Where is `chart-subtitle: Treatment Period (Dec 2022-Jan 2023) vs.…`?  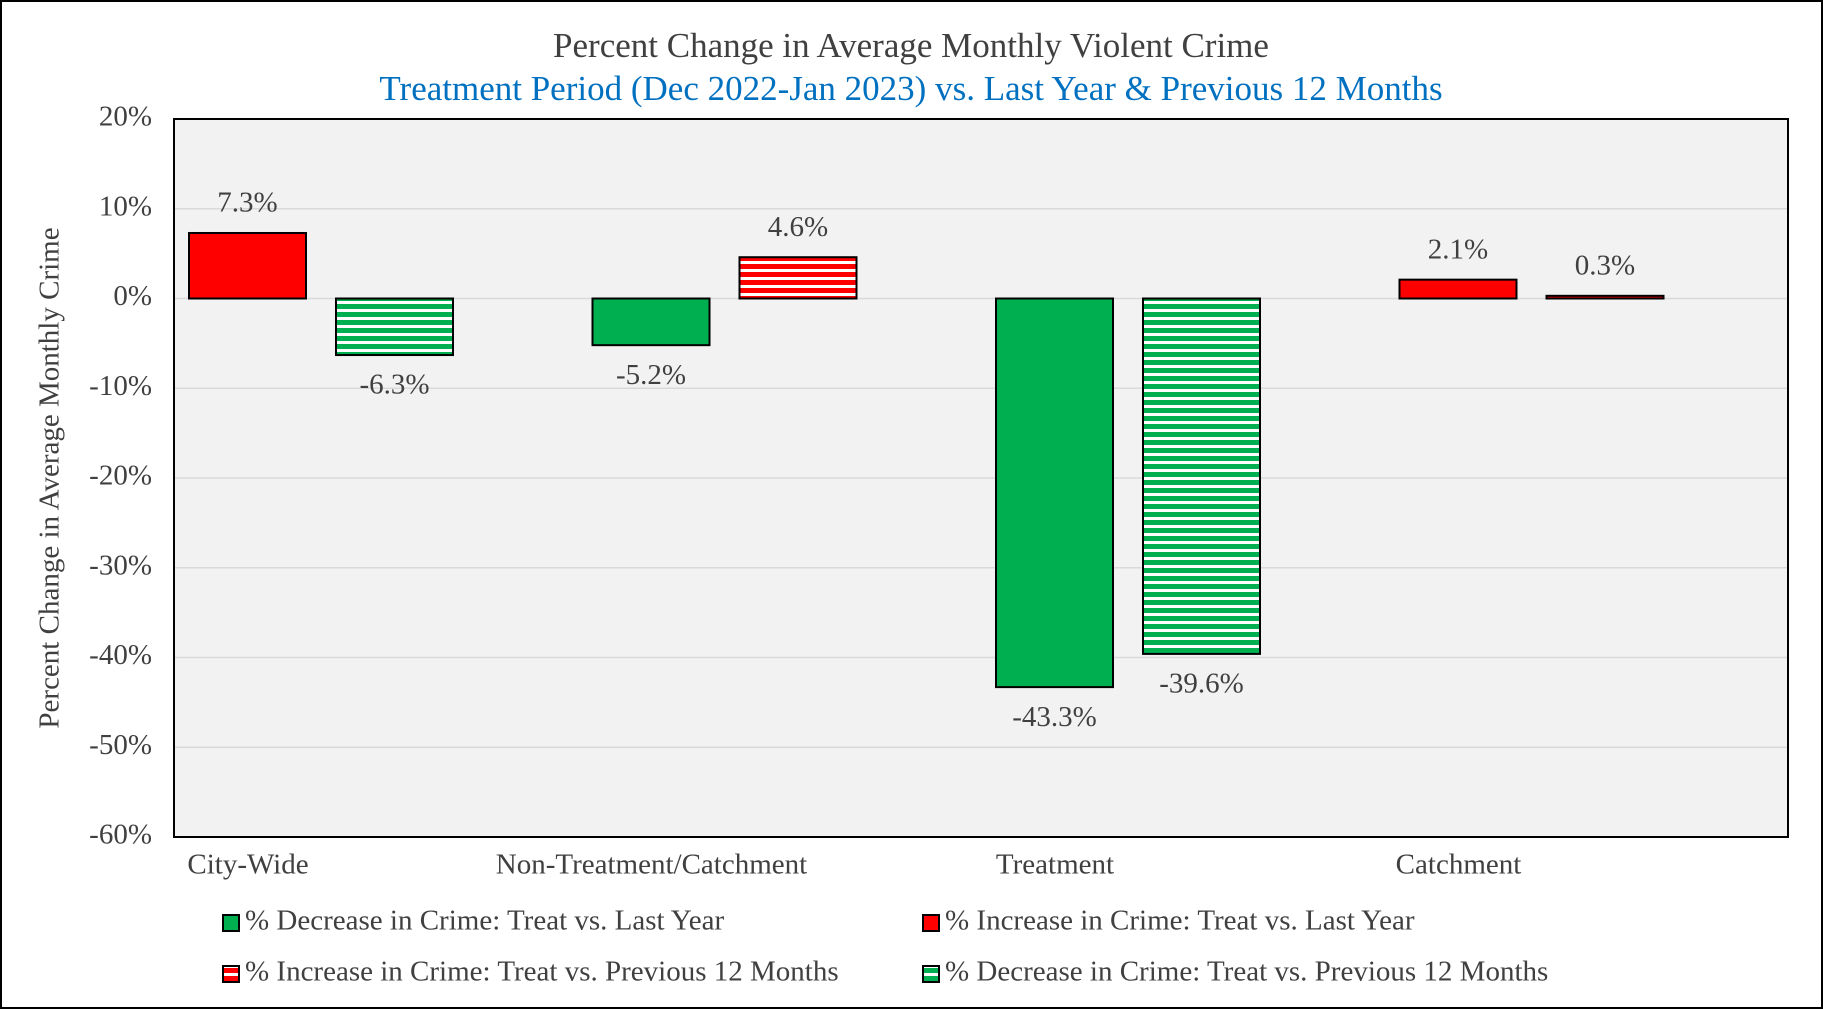 chart-subtitle: Treatment Period (Dec 2022-Jan 2023) vs.… is located at coordinates (910, 88).